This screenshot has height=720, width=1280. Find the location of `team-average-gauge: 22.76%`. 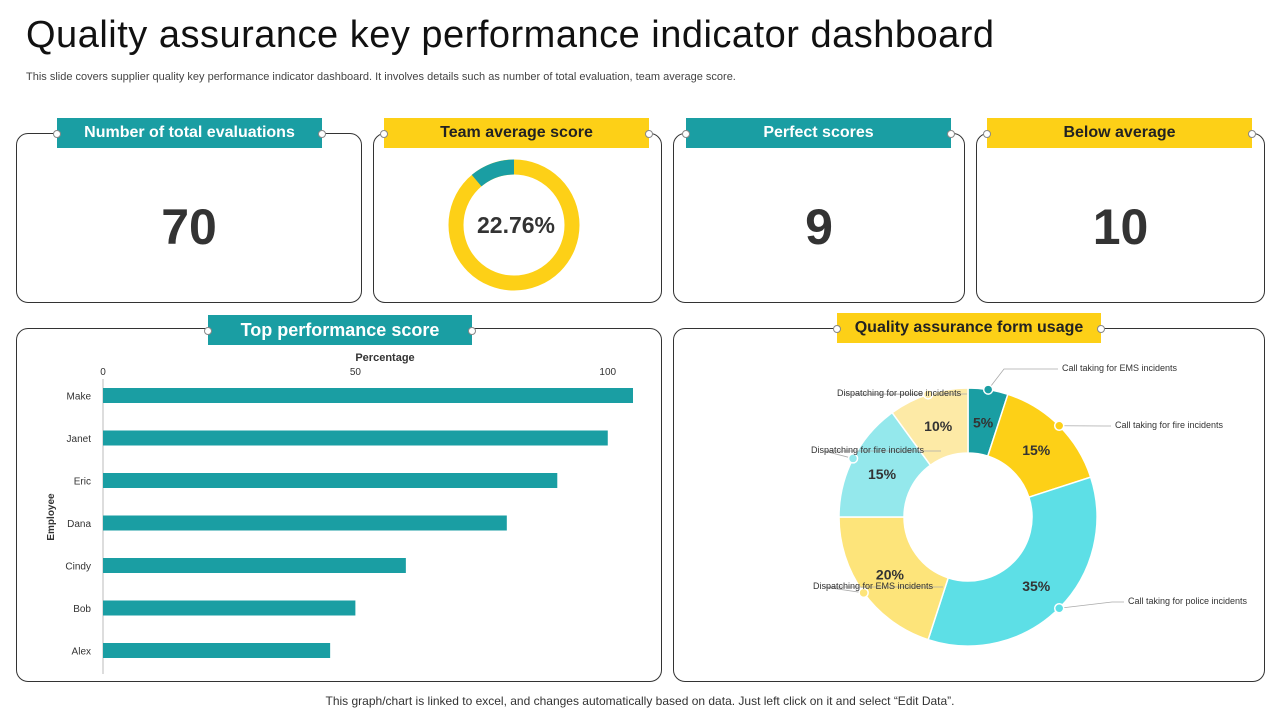

team-average-gauge: 22.76% is located at coordinates (514, 225).